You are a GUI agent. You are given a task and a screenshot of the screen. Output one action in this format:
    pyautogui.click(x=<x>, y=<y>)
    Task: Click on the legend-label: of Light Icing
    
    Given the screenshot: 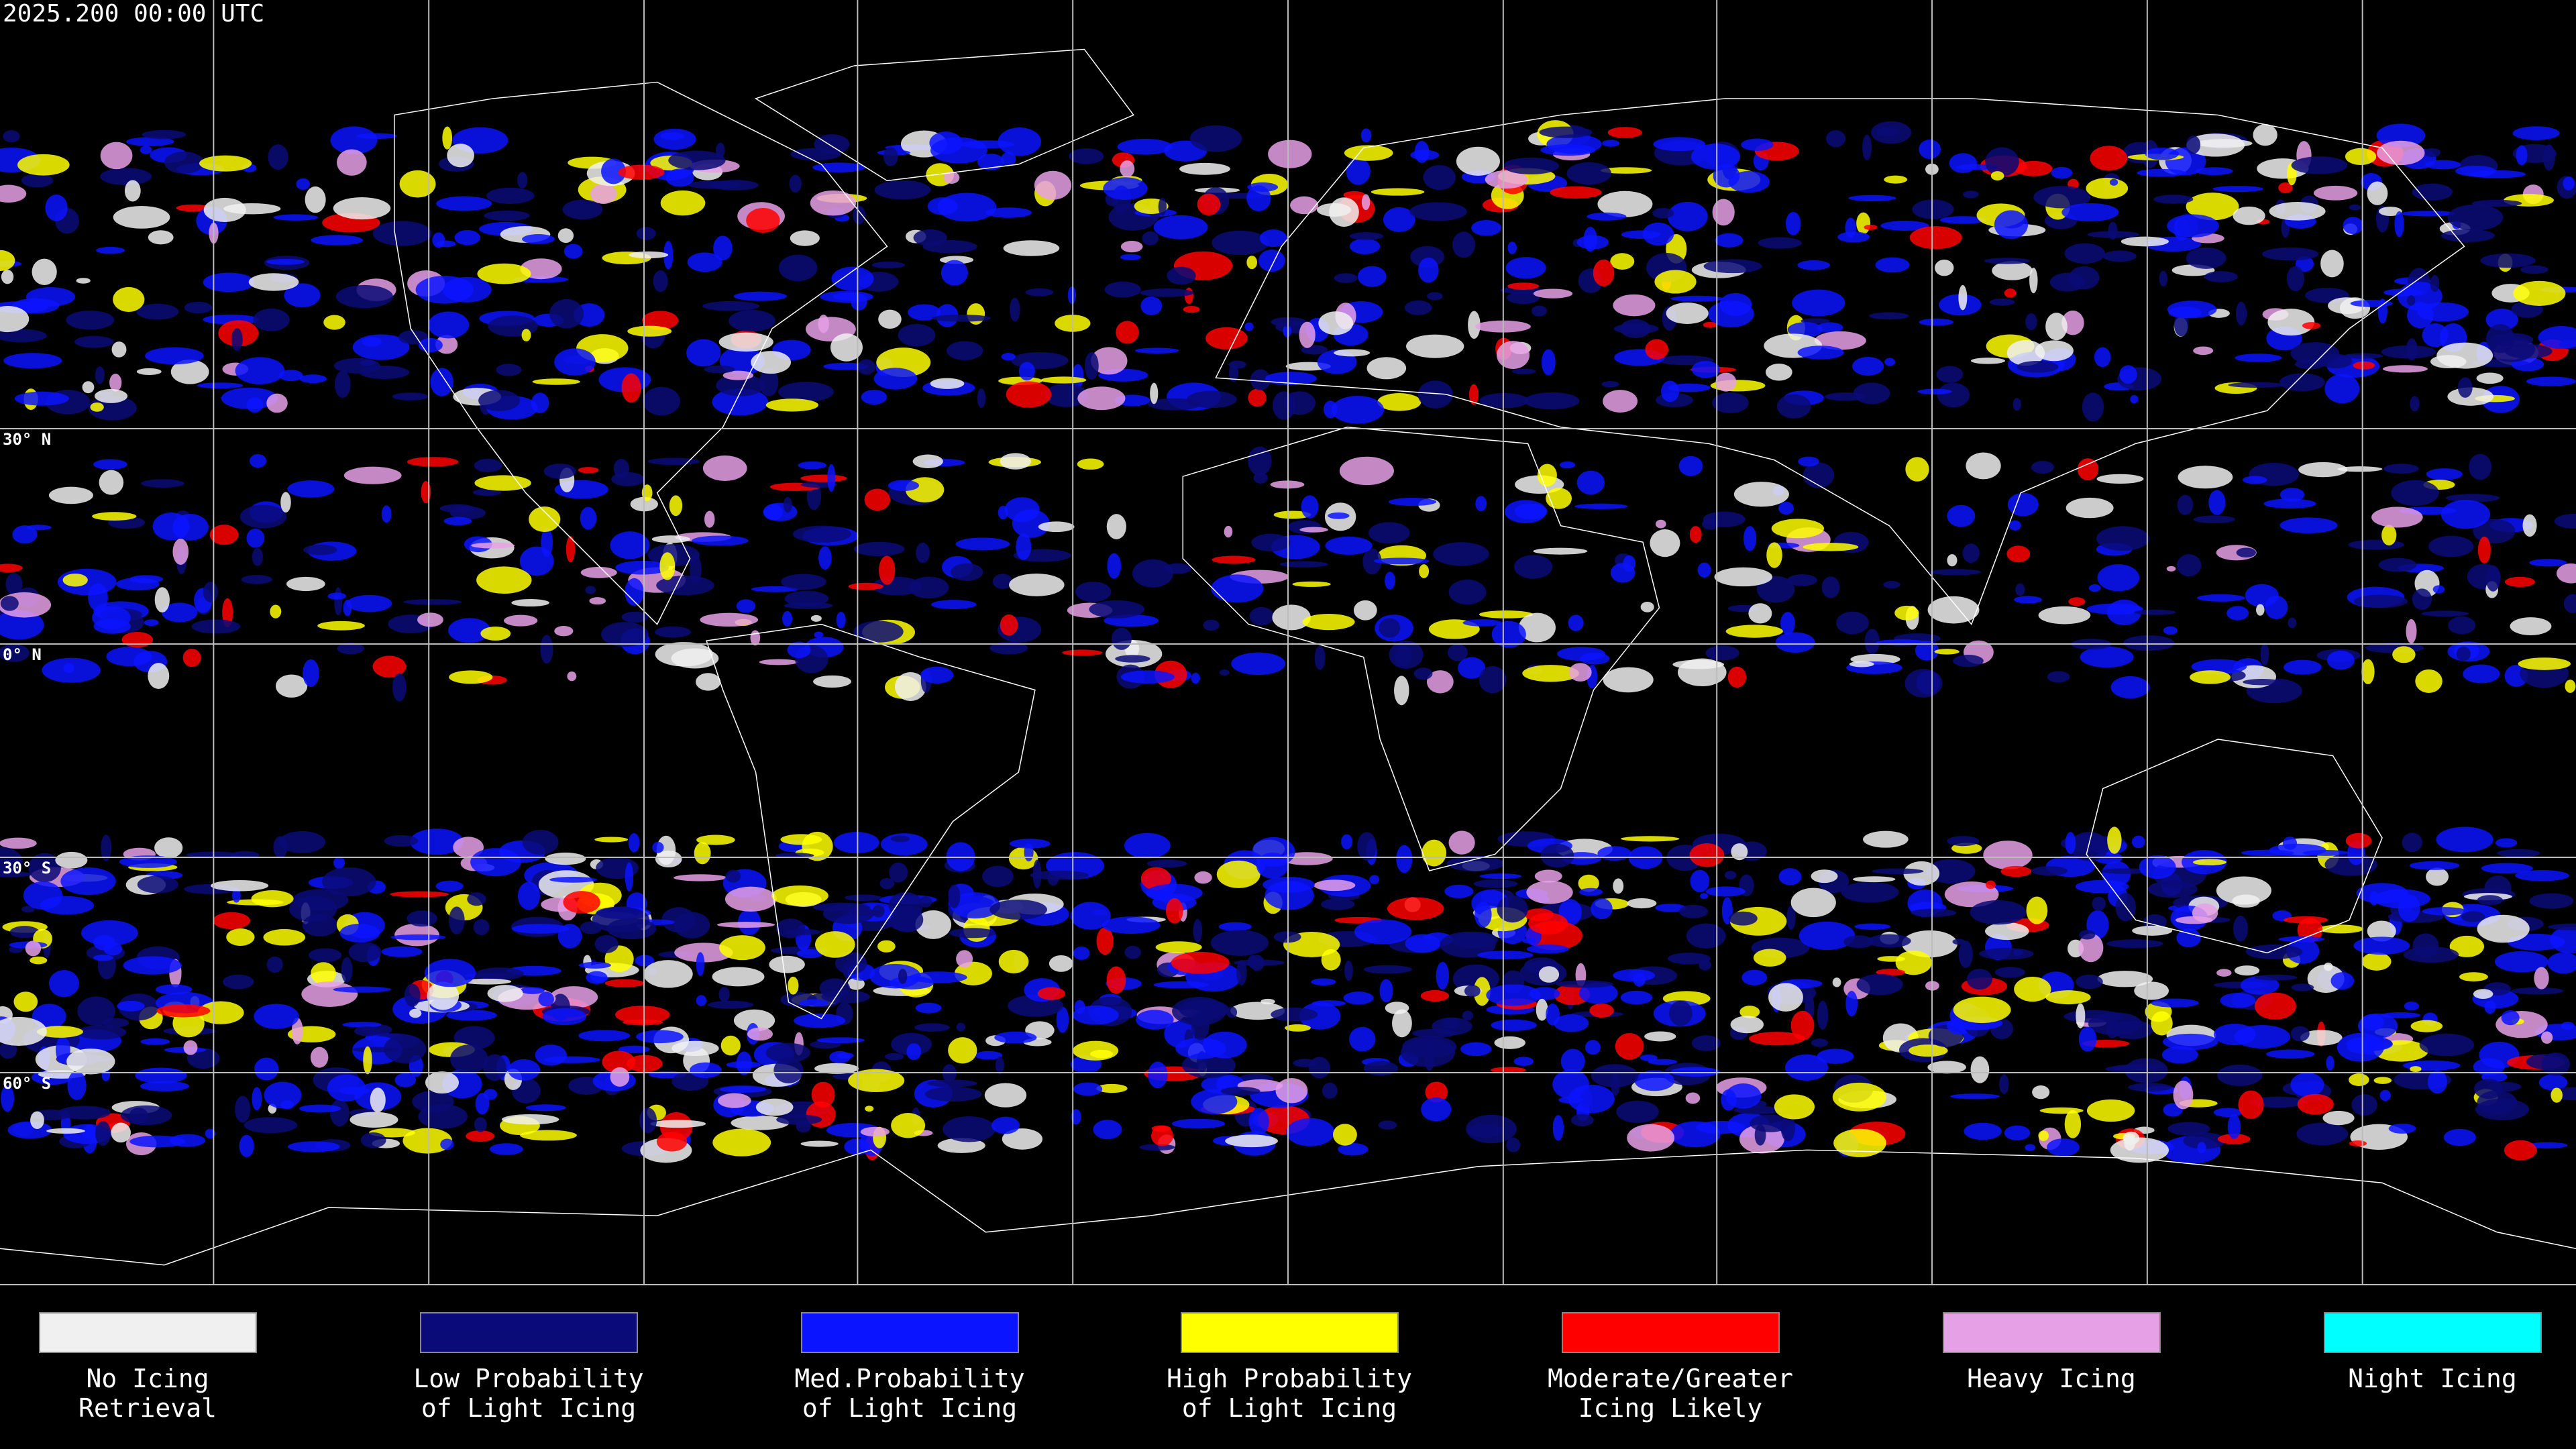 What is the action you would take?
    pyautogui.click(x=909, y=1408)
    